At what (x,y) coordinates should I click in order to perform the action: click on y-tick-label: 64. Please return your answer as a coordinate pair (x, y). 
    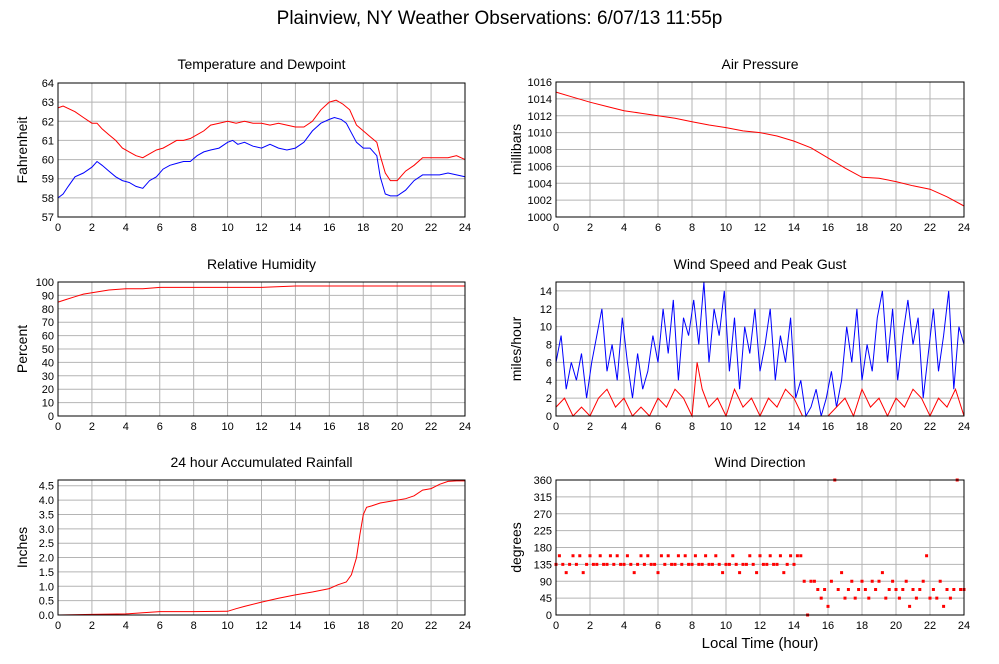
    Looking at the image, I should click on (48, 84).